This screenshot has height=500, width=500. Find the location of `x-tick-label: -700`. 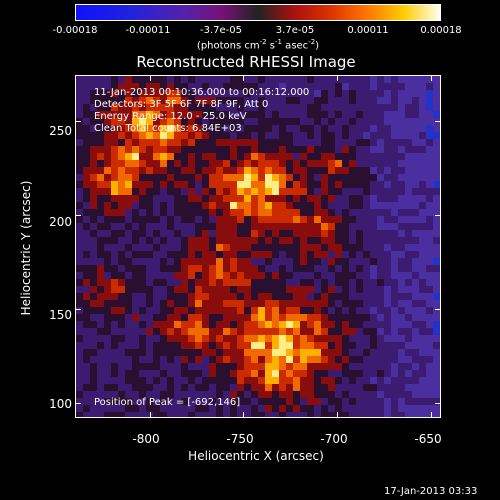

x-tick-label: -700 is located at coordinates (334, 439).